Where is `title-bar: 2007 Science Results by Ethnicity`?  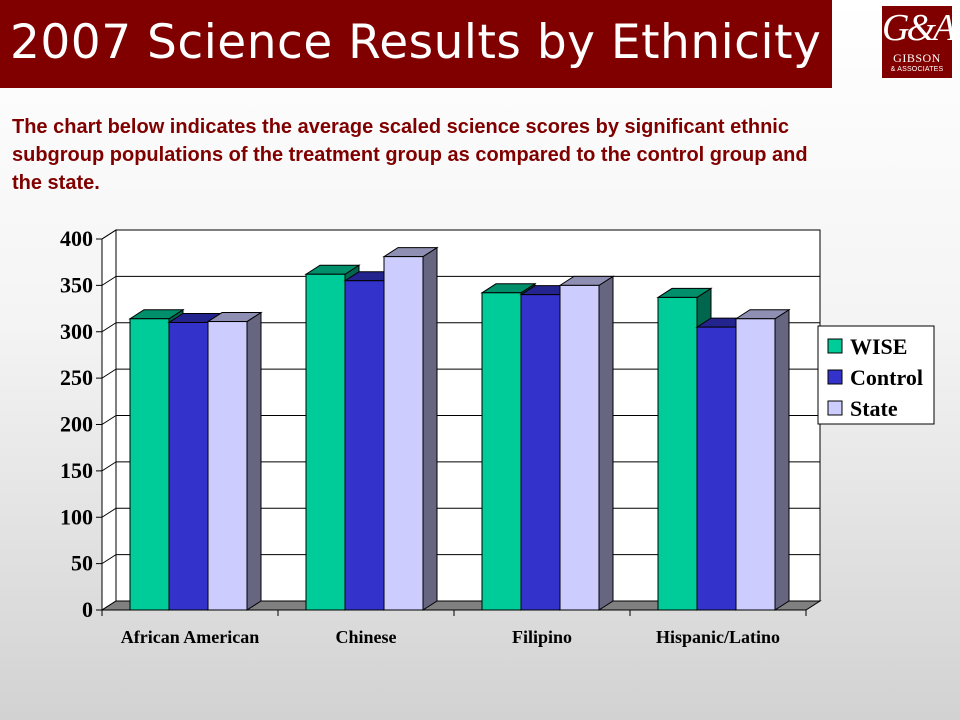
title-bar: 2007 Science Results by Ethnicity is located at coordinates (416, 44).